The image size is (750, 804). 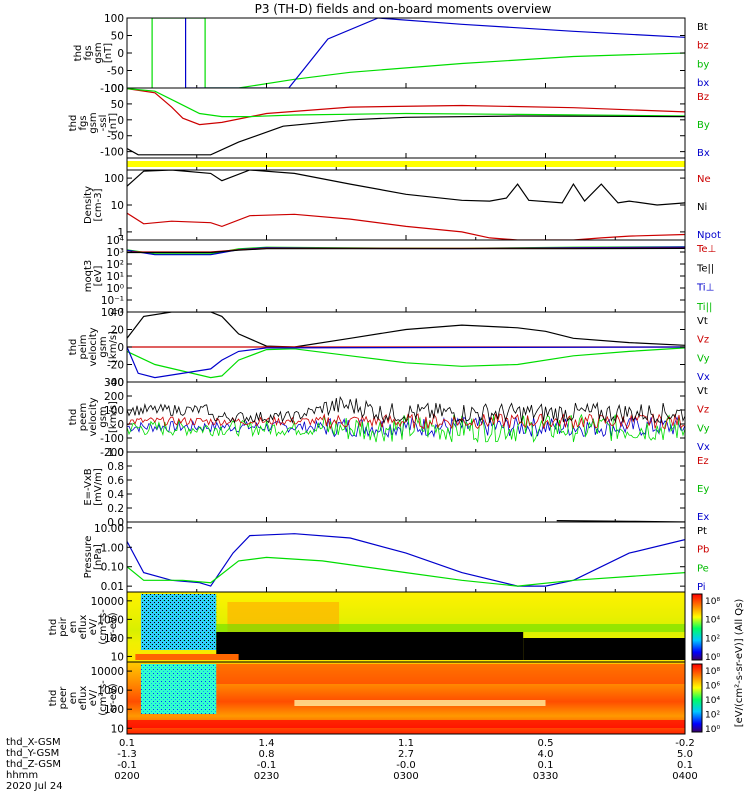 What do you see at coordinates (107, 672) in the screenshot?
I see `spec-ytick-label-peer-0: 10000` at bounding box center [107, 672].